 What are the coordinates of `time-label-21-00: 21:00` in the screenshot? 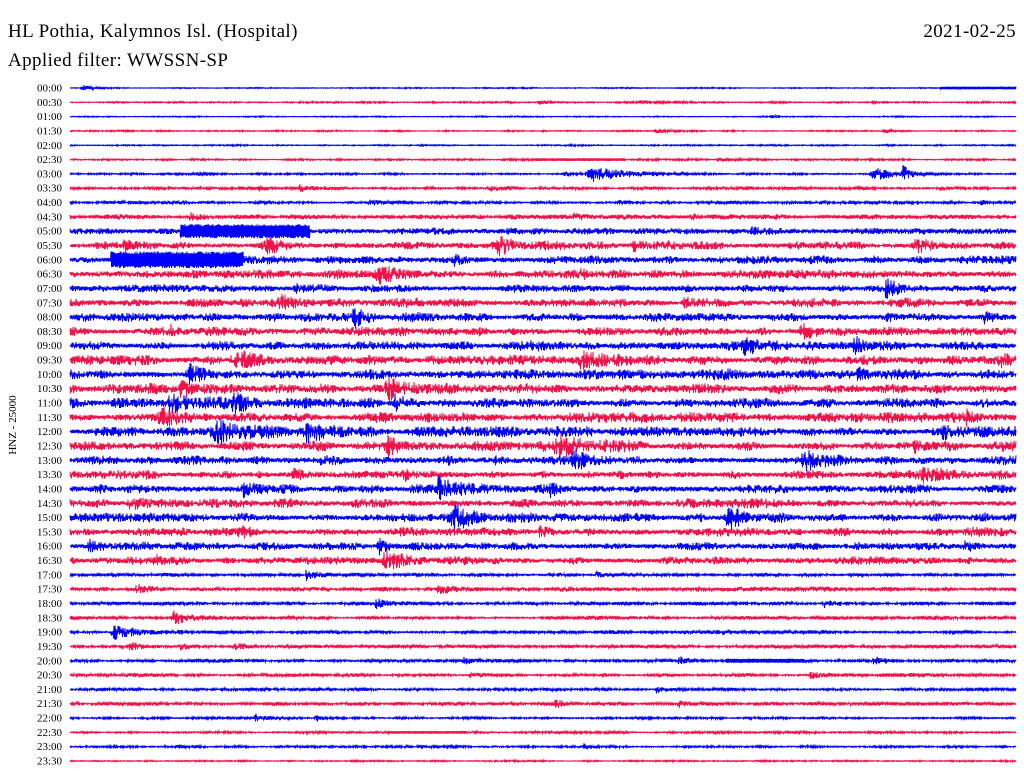 It's located at (50, 690).